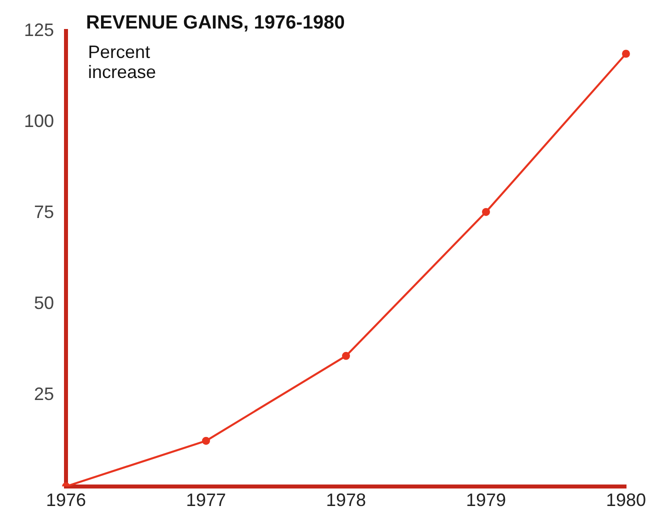 Image resolution: width=658 pixels, height=524 pixels. I want to click on x-tick-label: 1980, so click(626, 500).